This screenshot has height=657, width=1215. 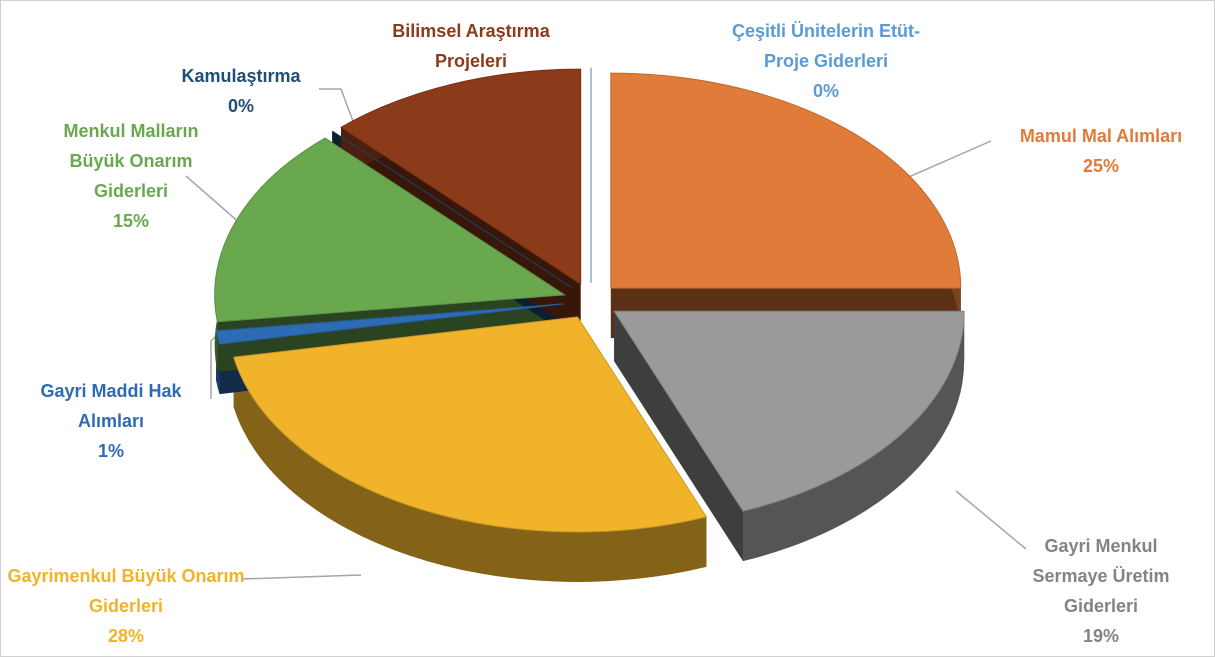 What do you see at coordinates (1101, 136) in the screenshot?
I see `category-label: Mamul Mal Alımları` at bounding box center [1101, 136].